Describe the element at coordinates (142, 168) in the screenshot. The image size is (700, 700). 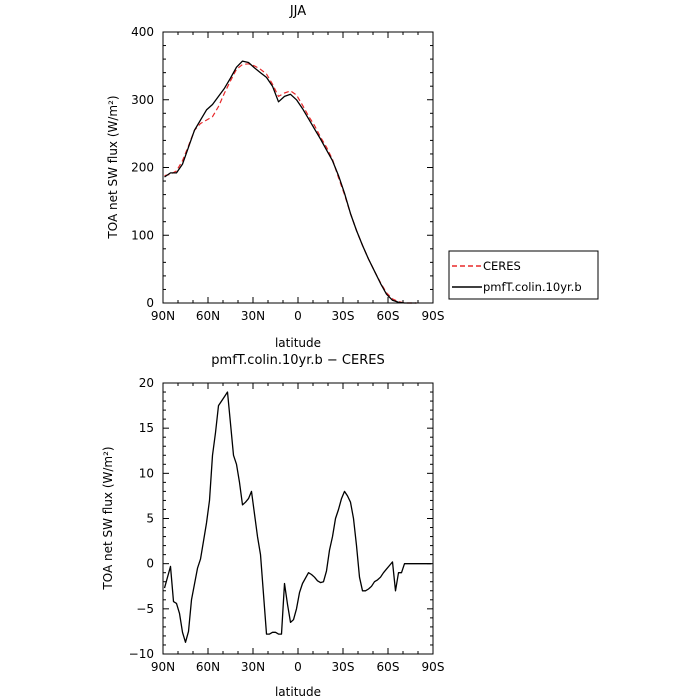
I see `flux-ytick-label: 200` at that location.